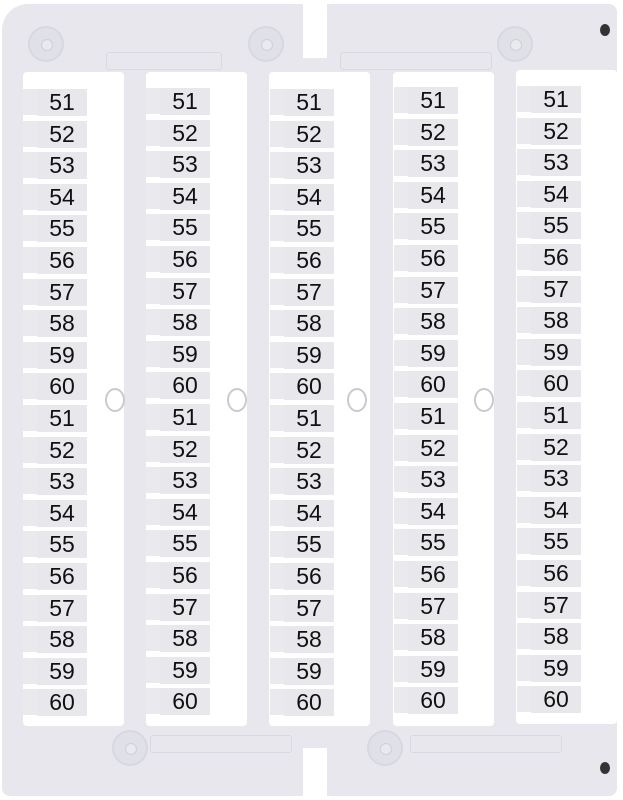 This screenshot has width=623, height=800. Describe the element at coordinates (315, 29) in the screenshot. I see `top-notch` at that location.